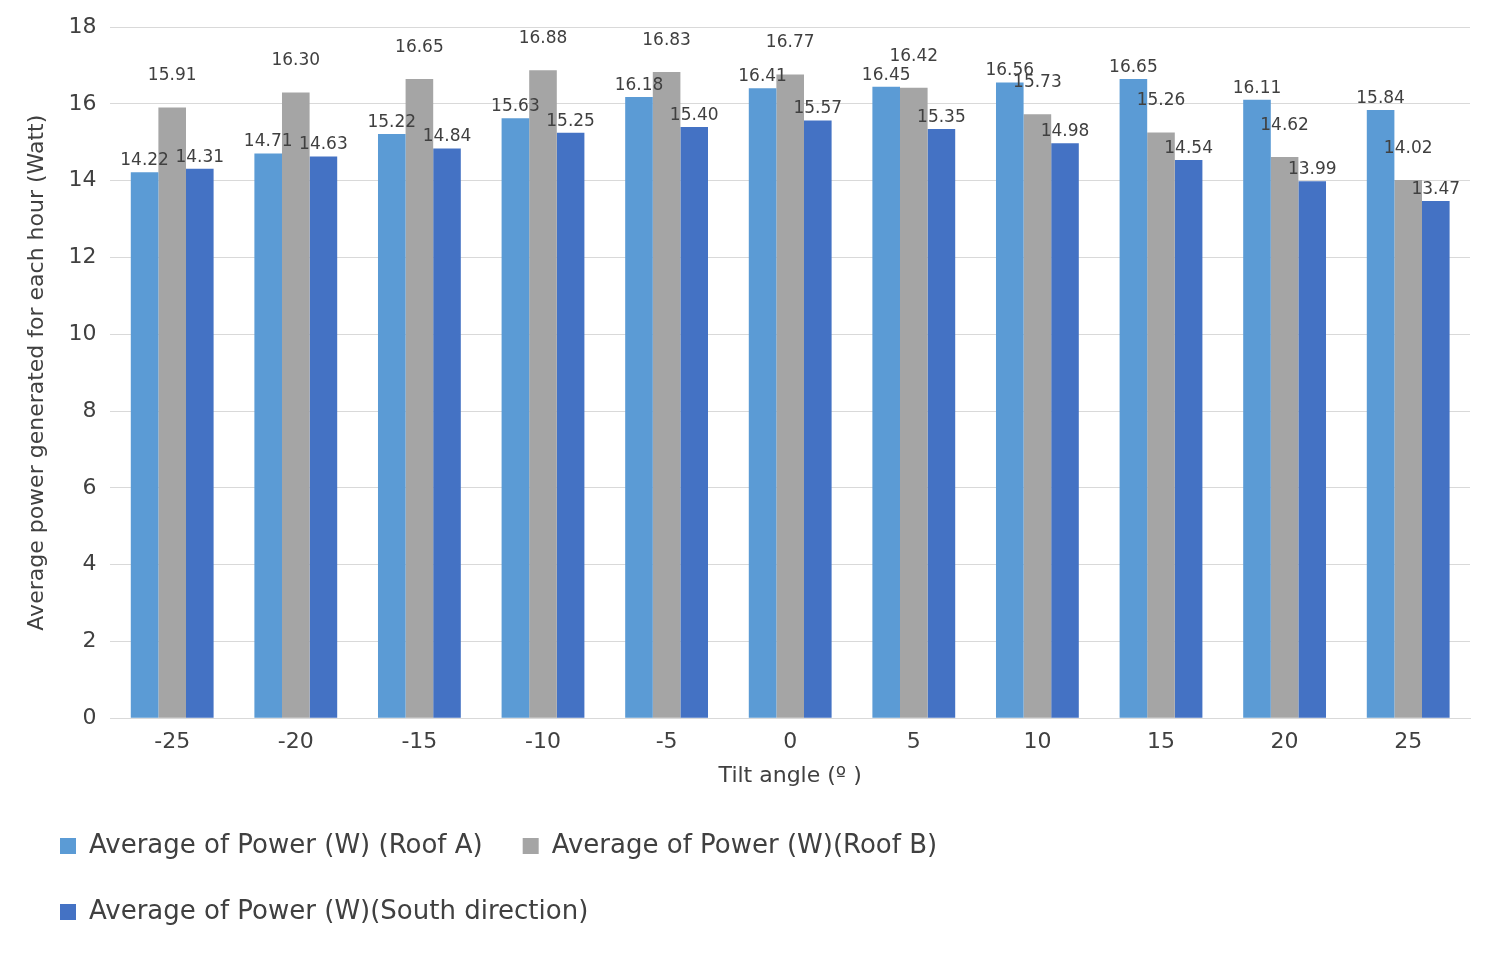 Image resolution: width=1509 pixels, height=954 pixels. Describe the element at coordinates (789, 774) in the screenshot. I see `x-axis-title: Tilt angle (º )` at that location.